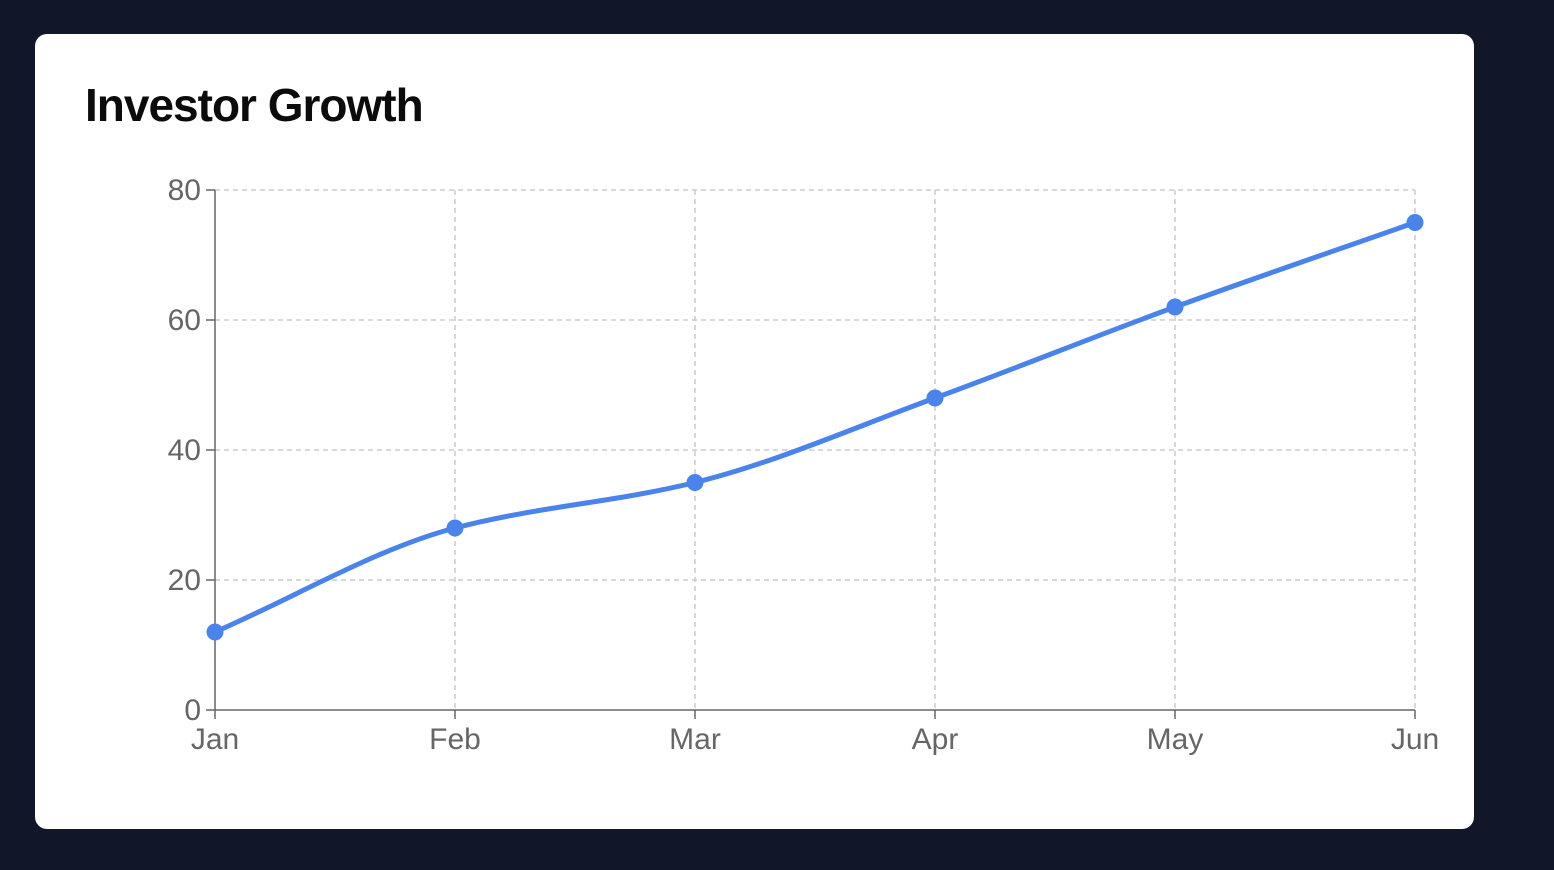  What do you see at coordinates (215, 739) in the screenshot?
I see `x-tick-label: Jan` at bounding box center [215, 739].